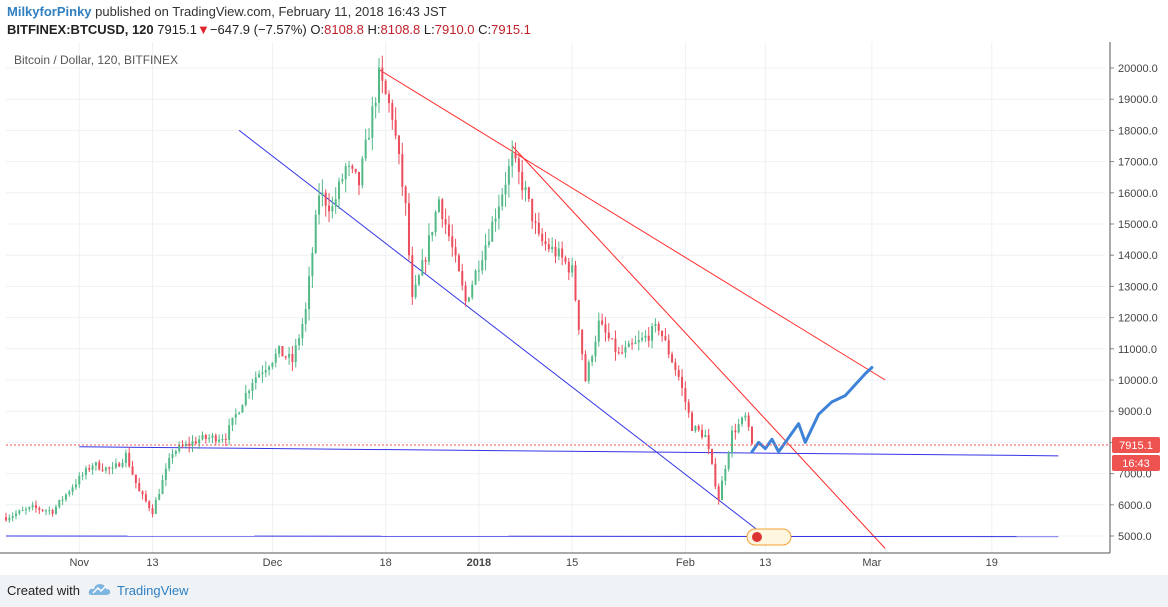 Image resolution: width=1168 pixels, height=607 pixels. I want to click on y-tick-label: 18000.0, so click(1138, 131).